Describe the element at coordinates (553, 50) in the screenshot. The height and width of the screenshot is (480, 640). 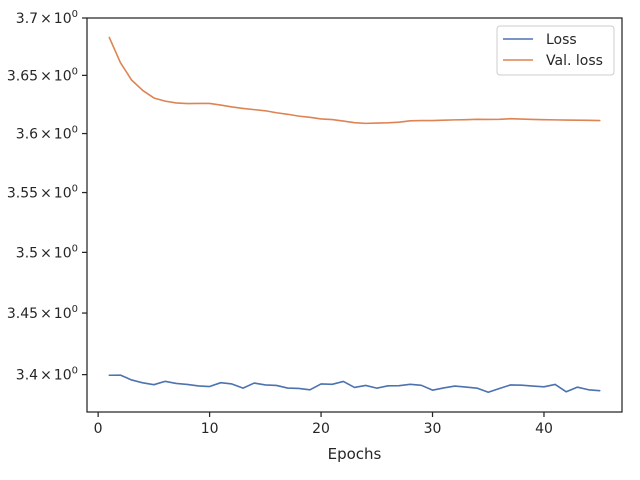
I see `legend-items: Loss Val. loss` at that location.